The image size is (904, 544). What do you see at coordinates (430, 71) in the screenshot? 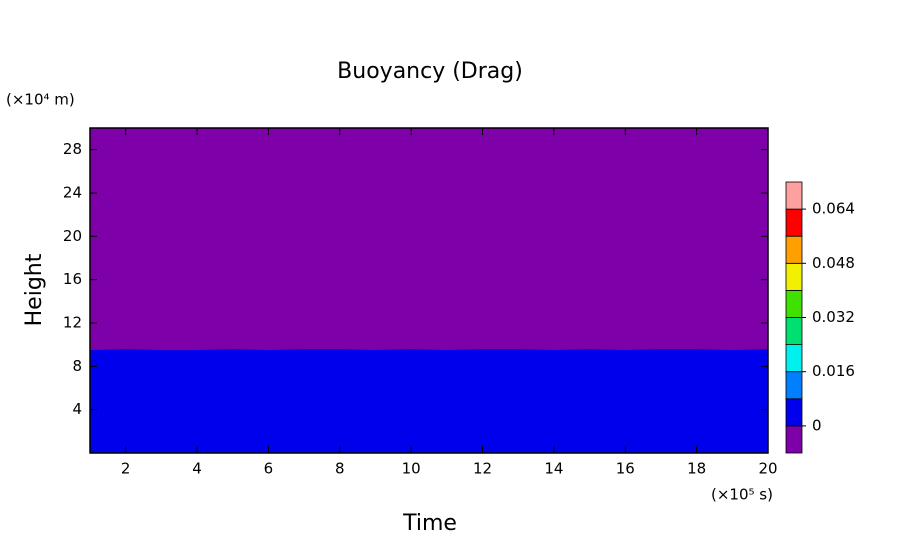
I see `chart-title: Buoyancy (Drag)` at bounding box center [430, 71].